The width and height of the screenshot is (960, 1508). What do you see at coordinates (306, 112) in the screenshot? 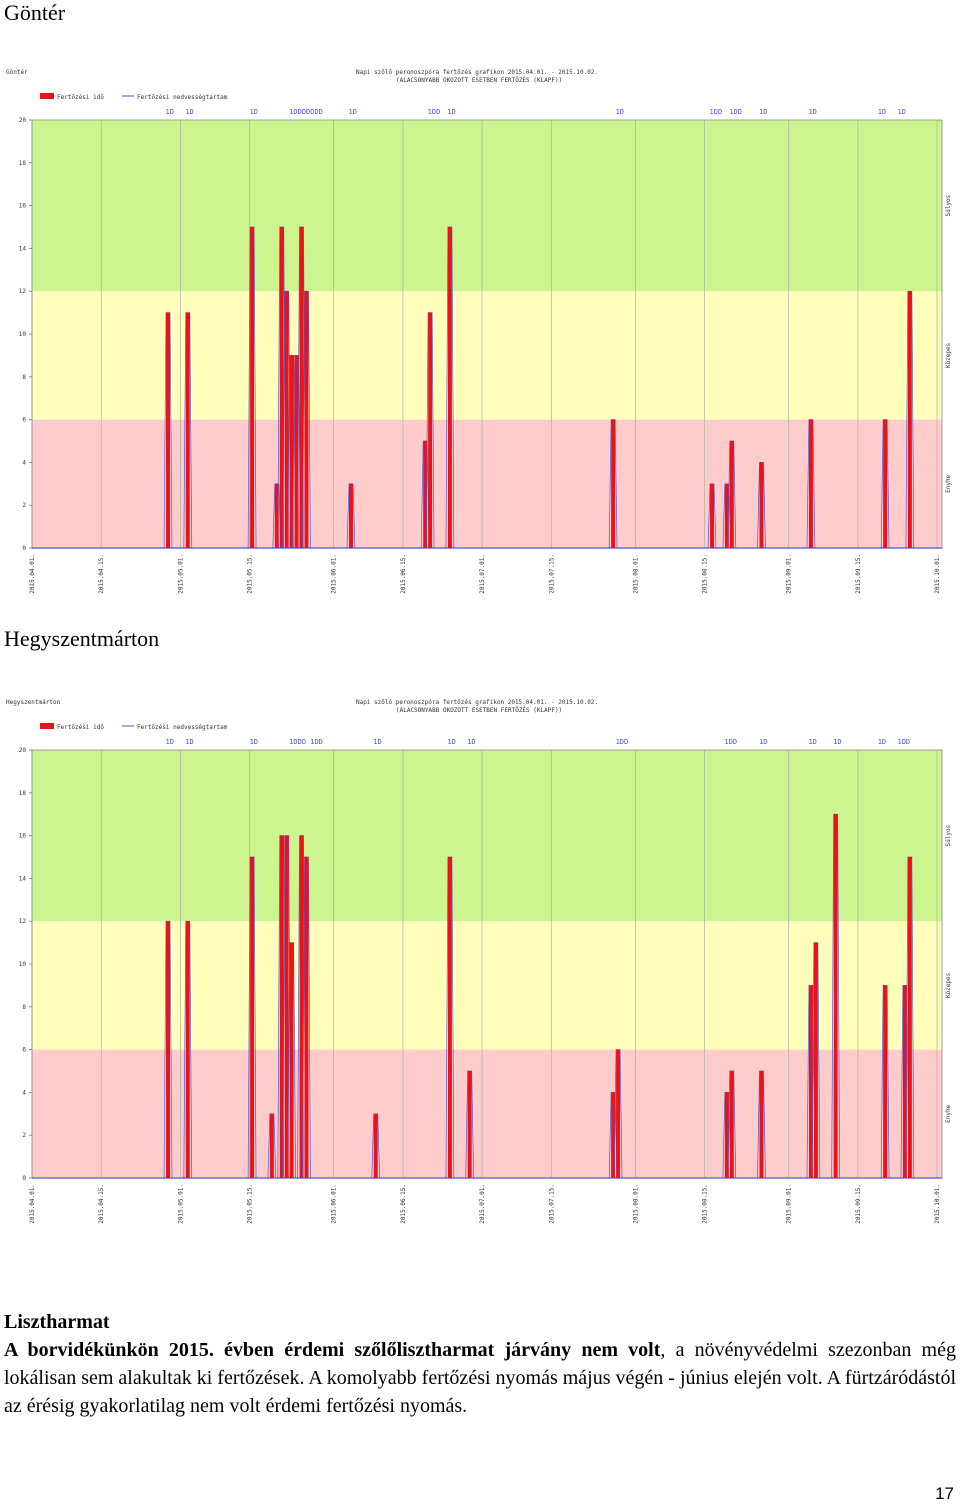
I see `mark-label: 1DDDDDDD` at bounding box center [306, 112].